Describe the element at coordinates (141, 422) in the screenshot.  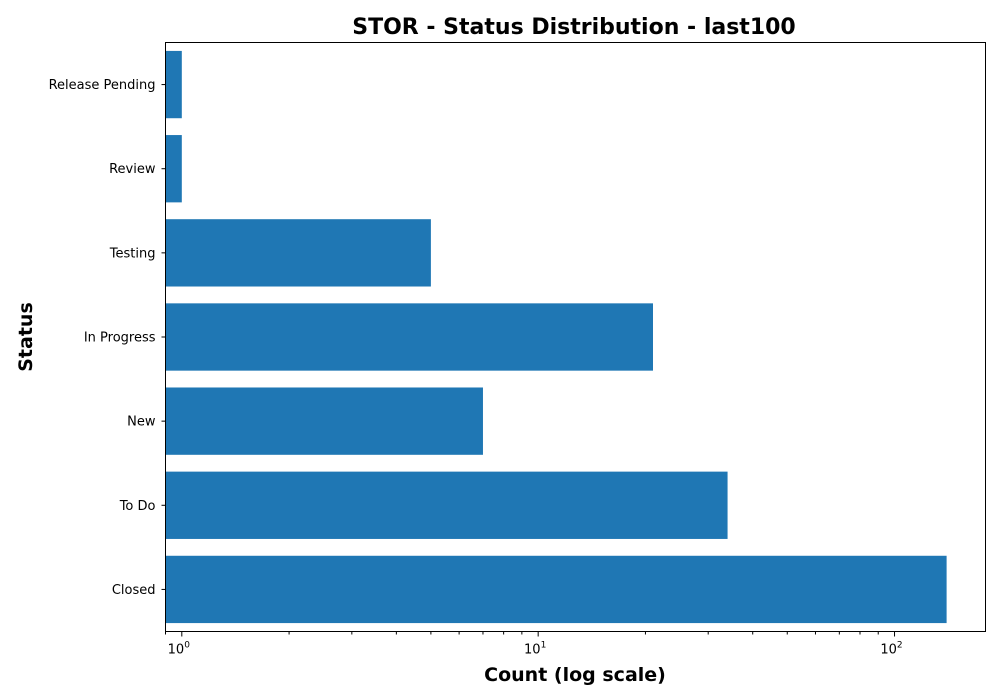
I see `y-tick-label: New` at that location.